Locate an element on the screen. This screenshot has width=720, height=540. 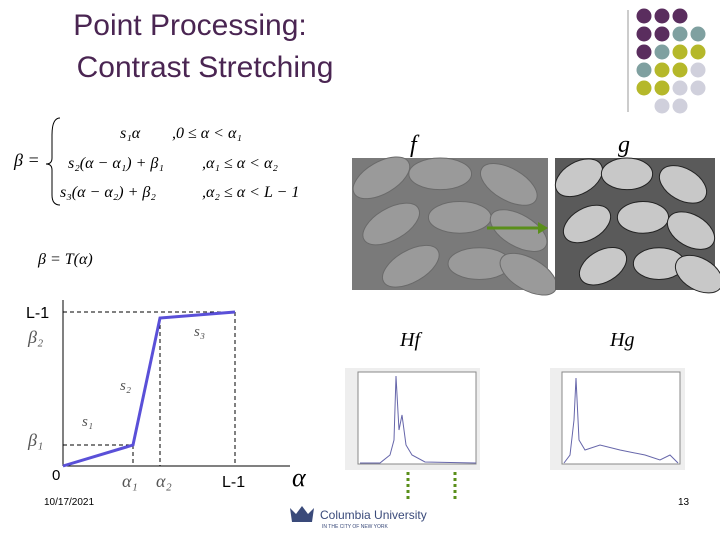
guides is located at coordinates (149, 388).